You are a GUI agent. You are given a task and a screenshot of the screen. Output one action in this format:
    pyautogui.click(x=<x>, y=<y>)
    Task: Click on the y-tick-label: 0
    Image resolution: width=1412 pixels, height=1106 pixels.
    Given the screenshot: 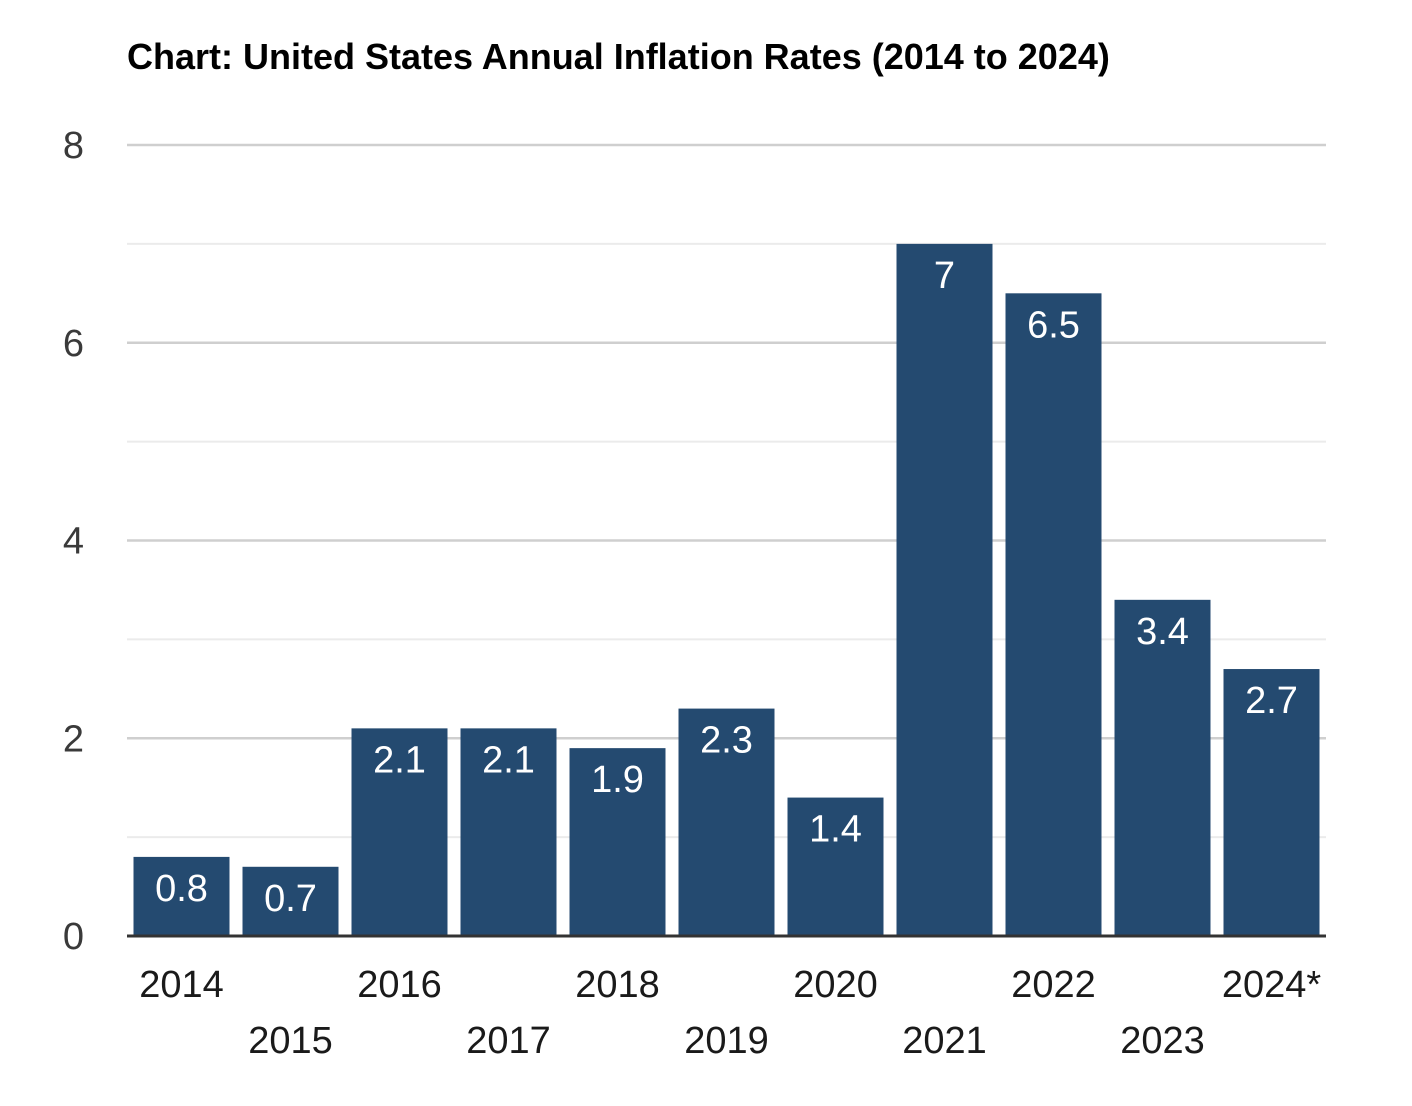 What is the action you would take?
    pyautogui.click(x=73, y=937)
    